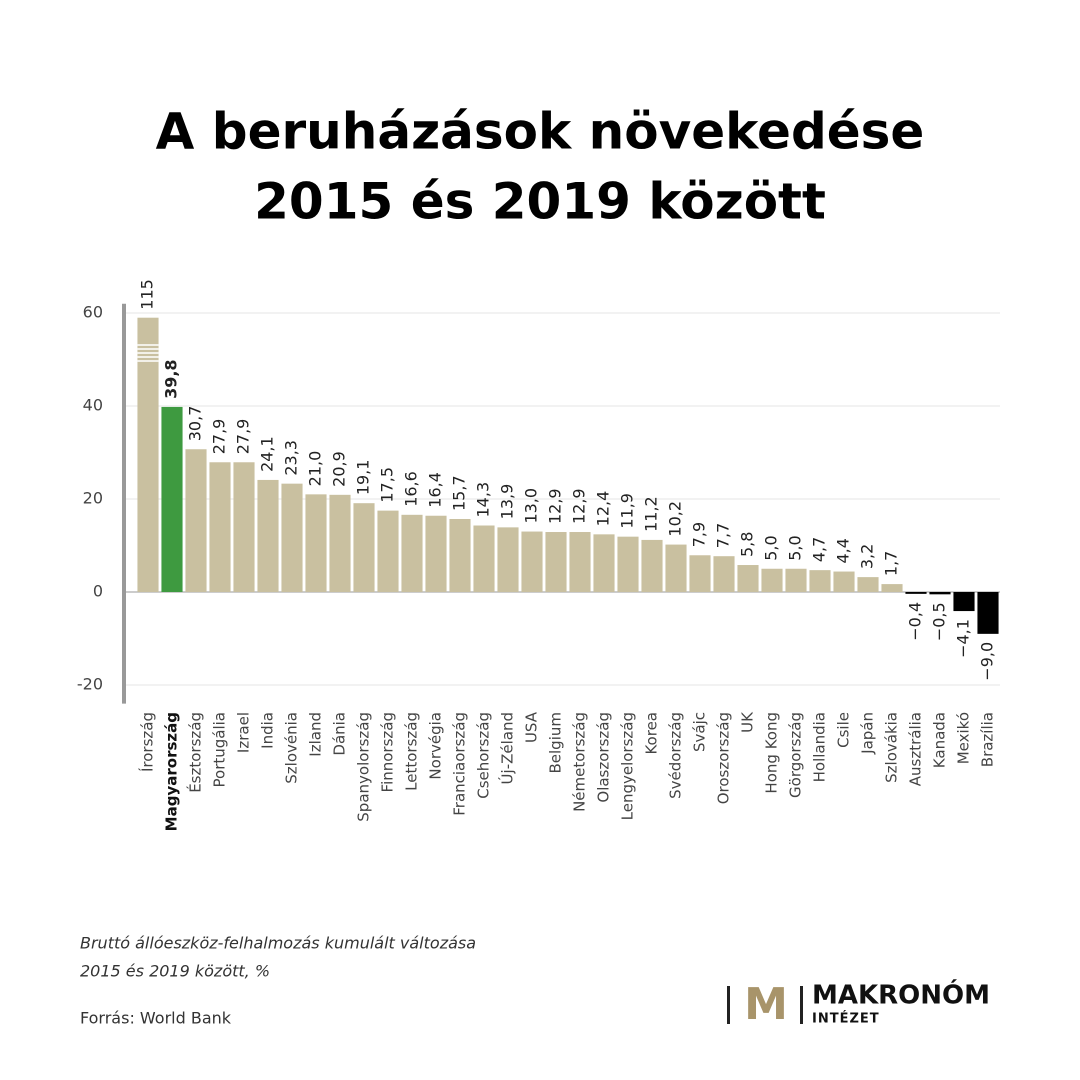 This screenshot has width=1080, height=1080. I want to click on y-tick-label: 60, so click(93, 312).